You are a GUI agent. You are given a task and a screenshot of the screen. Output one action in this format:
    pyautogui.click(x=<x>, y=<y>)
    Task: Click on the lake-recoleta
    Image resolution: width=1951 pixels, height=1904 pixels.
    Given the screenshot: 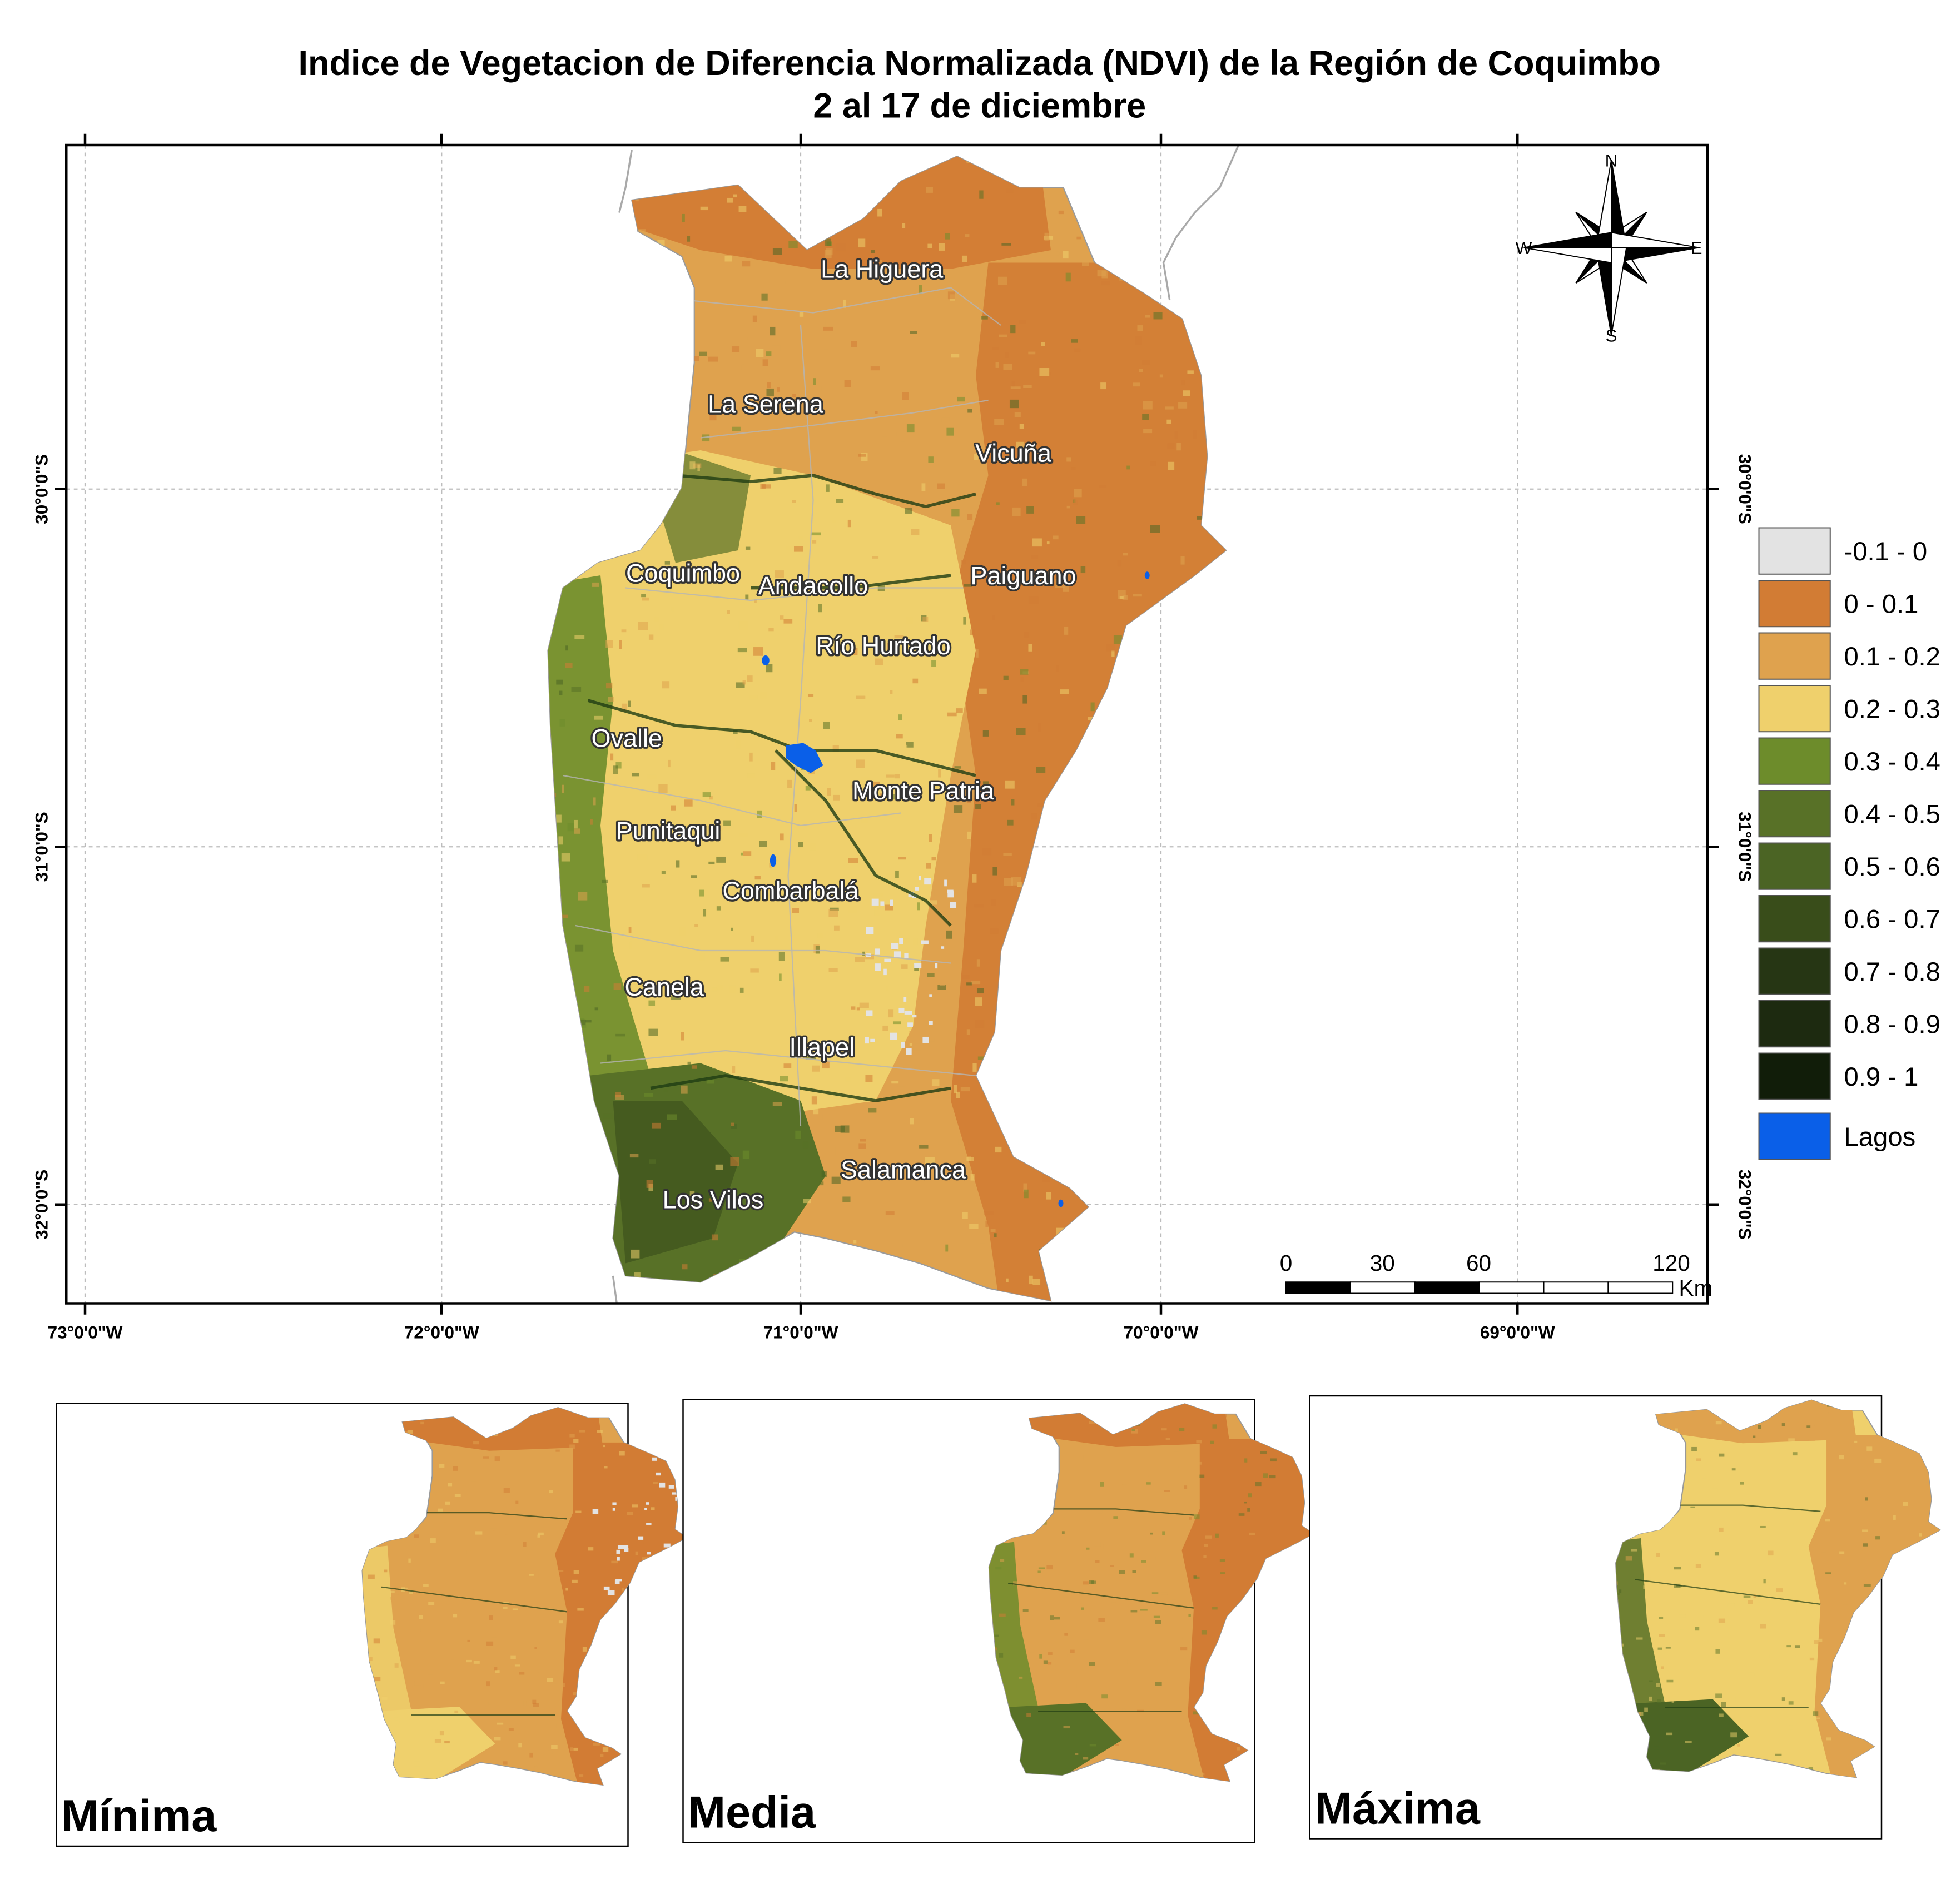 What is the action you would take?
    pyautogui.click(x=804, y=758)
    